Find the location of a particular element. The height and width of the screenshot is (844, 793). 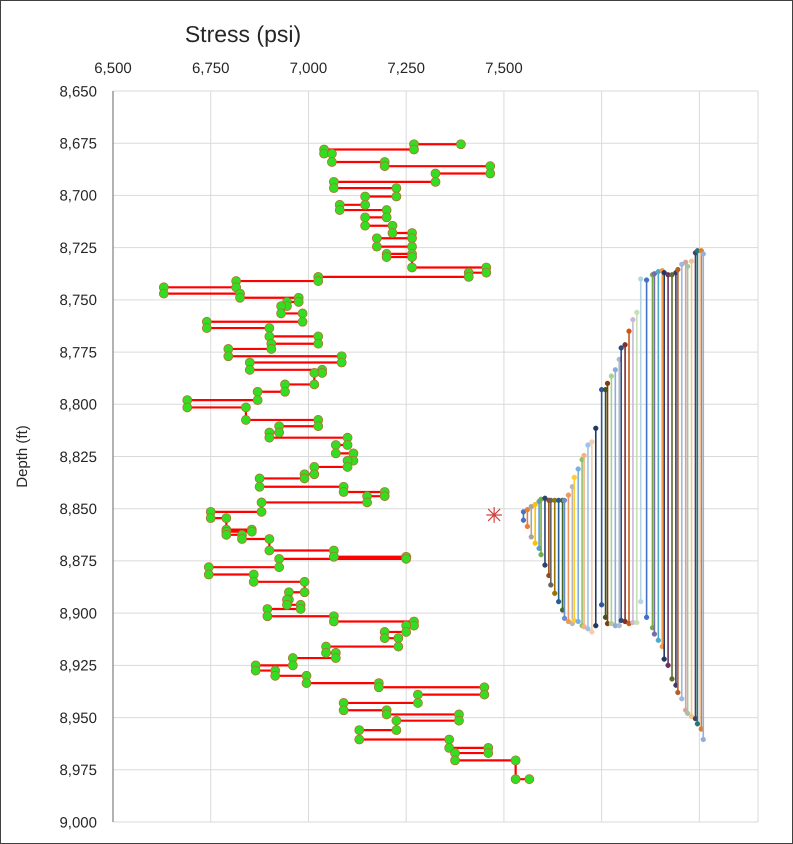

y-tick-label: 8,700 is located at coordinates (78, 196).